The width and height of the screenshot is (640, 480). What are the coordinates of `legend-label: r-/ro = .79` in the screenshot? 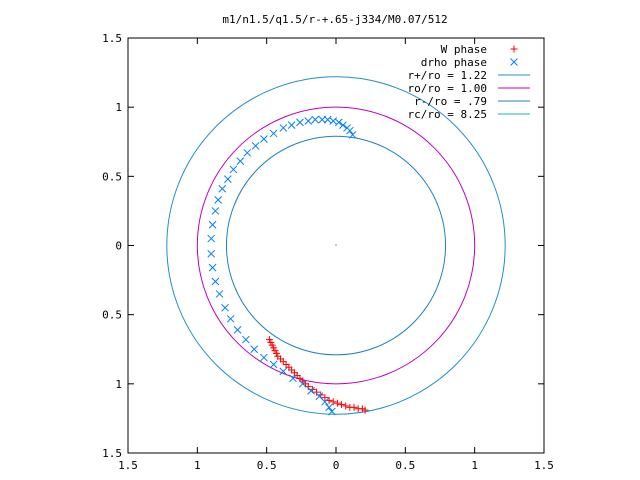 It's located at (450, 101).